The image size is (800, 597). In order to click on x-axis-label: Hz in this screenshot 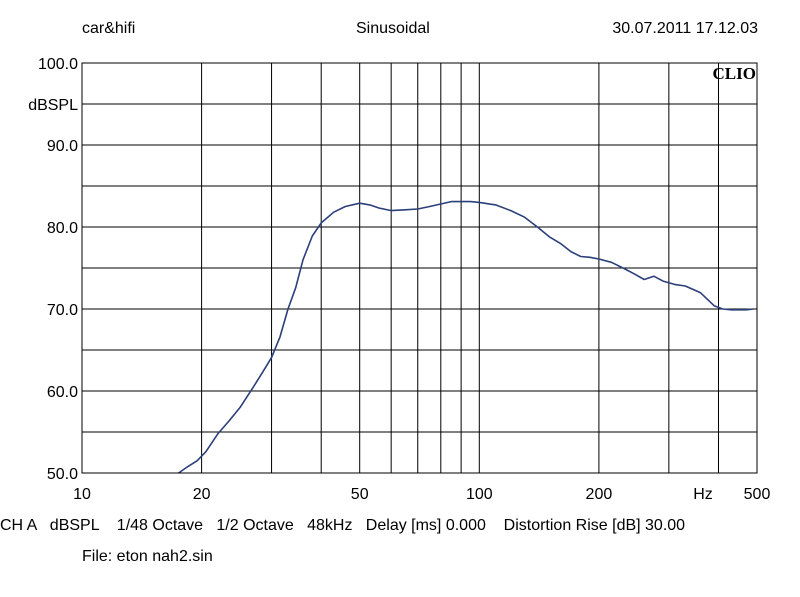, I will do `click(703, 494)`.